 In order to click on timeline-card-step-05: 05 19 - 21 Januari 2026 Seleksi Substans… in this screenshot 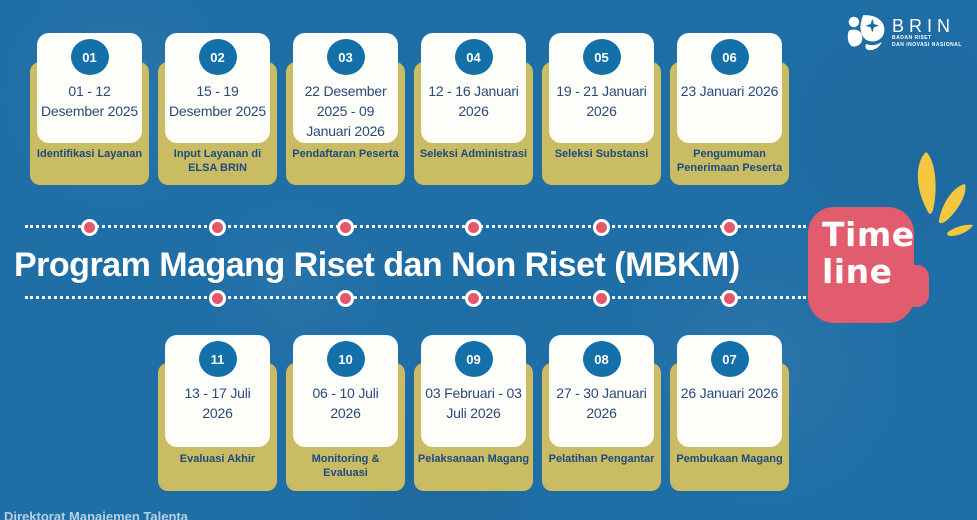, I will do `click(601, 109)`.